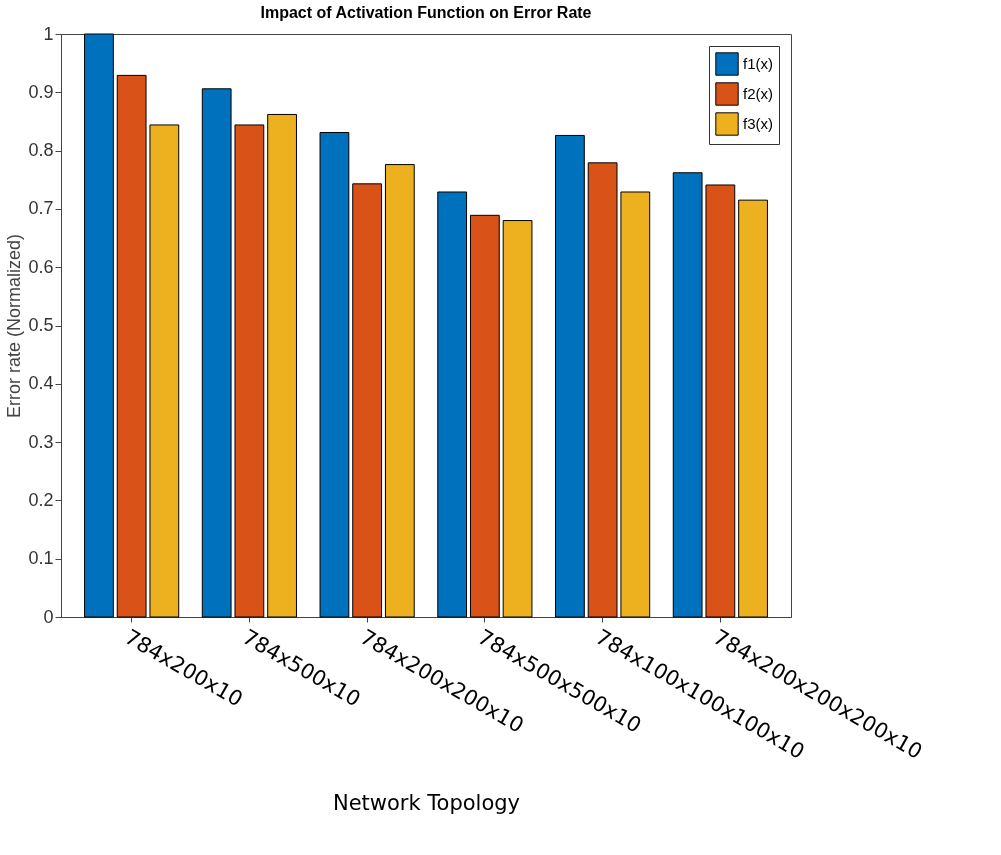 This screenshot has height=855, width=1001. Describe the element at coordinates (41, 266) in the screenshot. I see `y-tick-label: 0.6` at that location.